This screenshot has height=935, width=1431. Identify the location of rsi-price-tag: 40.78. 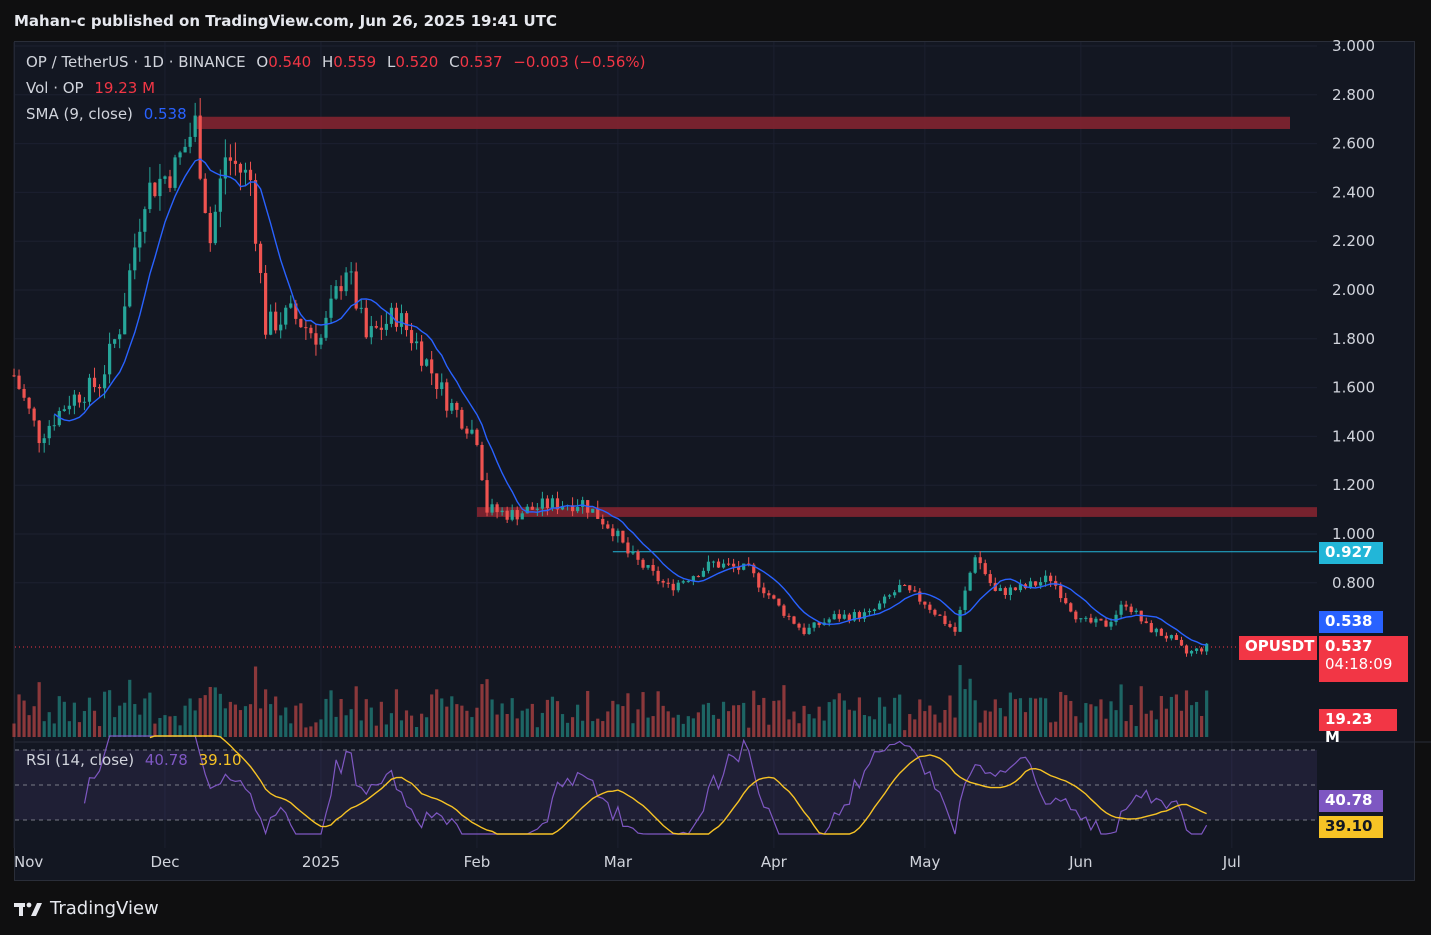
(1351, 801).